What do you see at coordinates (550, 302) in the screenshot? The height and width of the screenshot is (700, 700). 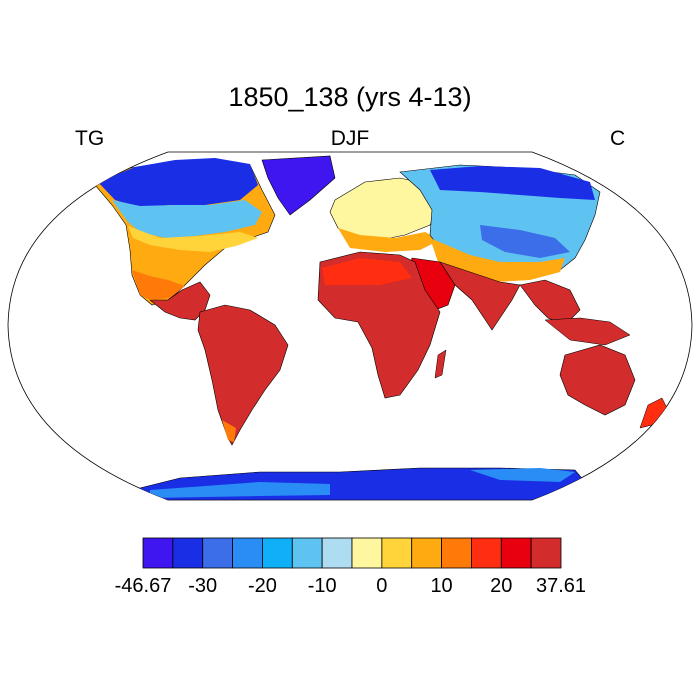 I see `continent-southeast-asia` at bounding box center [550, 302].